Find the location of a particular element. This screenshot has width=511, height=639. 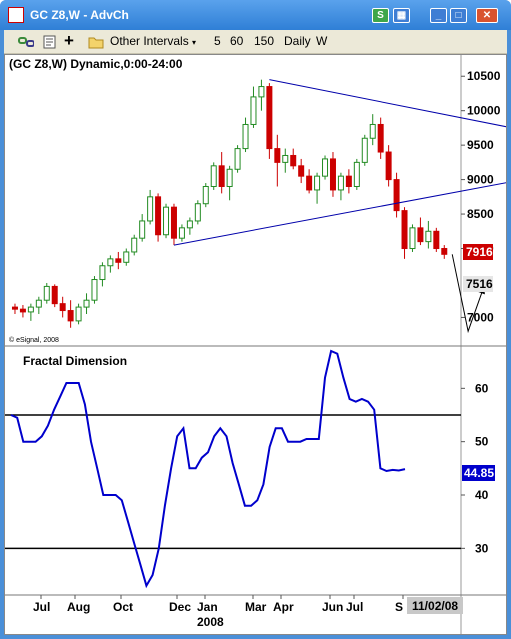

price-tick-label: 10500 is located at coordinates (484, 76).